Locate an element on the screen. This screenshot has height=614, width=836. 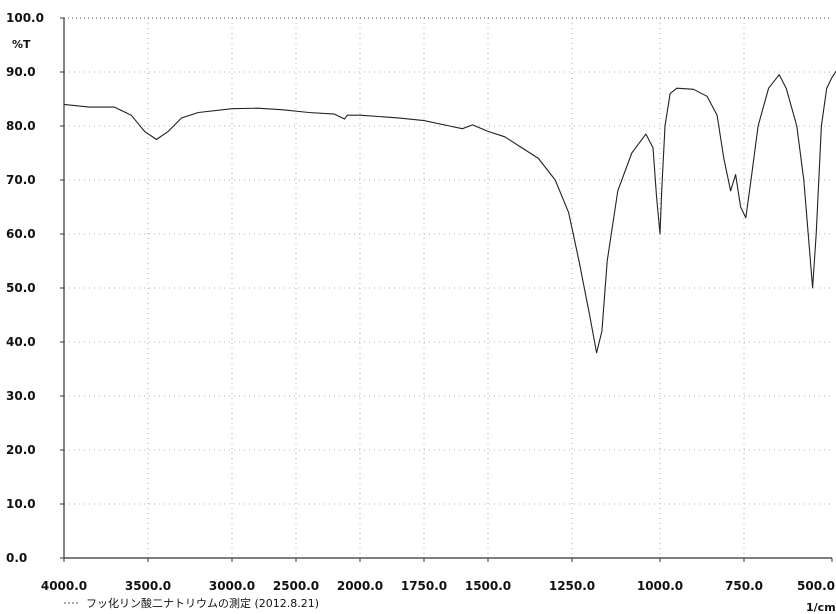
x-tick-label: 1500.0 is located at coordinates (488, 586).